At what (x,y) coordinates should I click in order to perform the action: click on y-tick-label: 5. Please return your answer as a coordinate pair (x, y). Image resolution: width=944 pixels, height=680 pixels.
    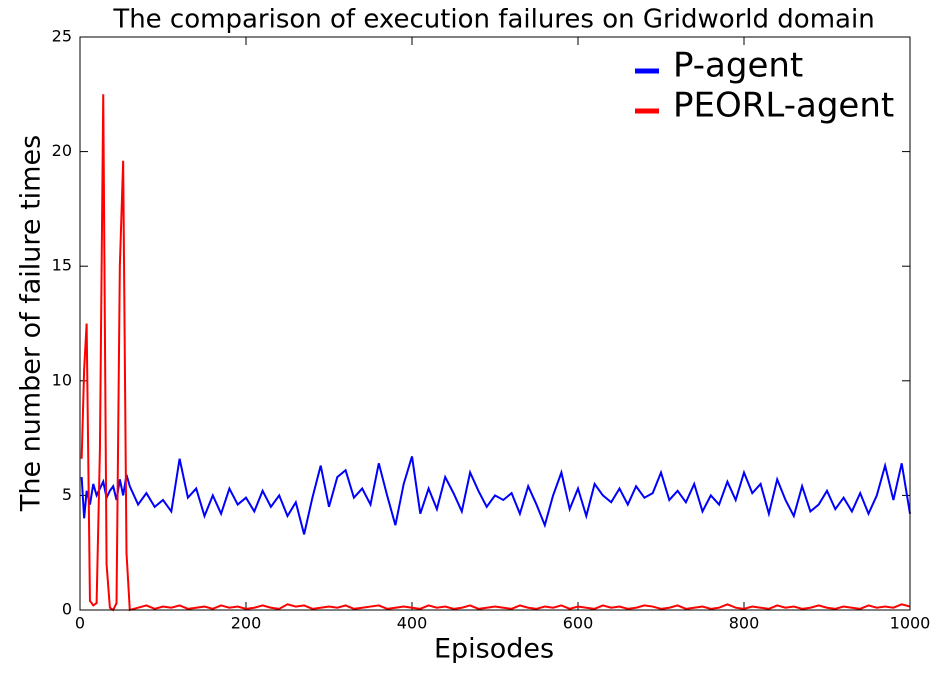
    Looking at the image, I should click on (67, 494).